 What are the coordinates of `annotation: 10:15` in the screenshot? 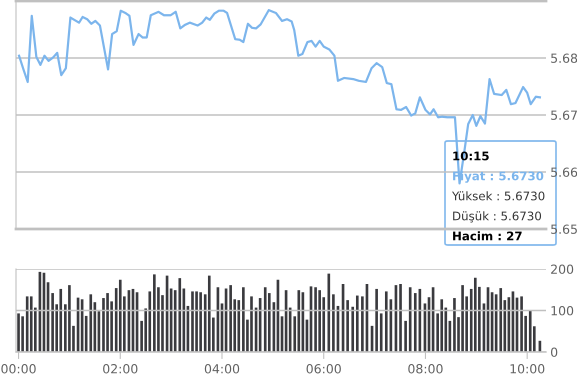 It's located at (471, 155).